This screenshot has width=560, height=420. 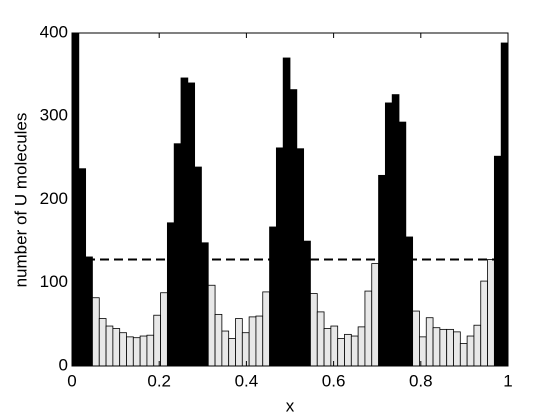 What do you see at coordinates (507, 380) in the screenshot?
I see `x-tick-label: 1` at bounding box center [507, 380].